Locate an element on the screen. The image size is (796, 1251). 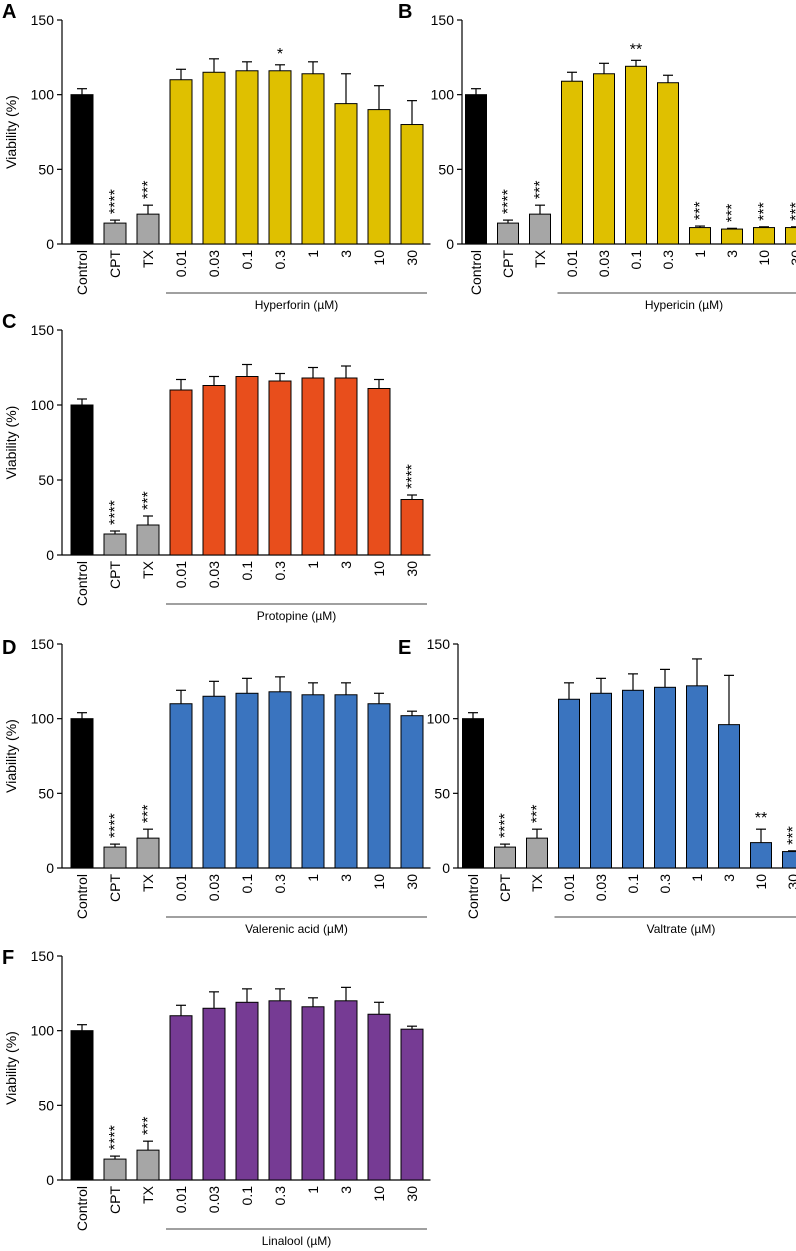
x-tick-label: 0.01 is located at coordinates (181, 1199).